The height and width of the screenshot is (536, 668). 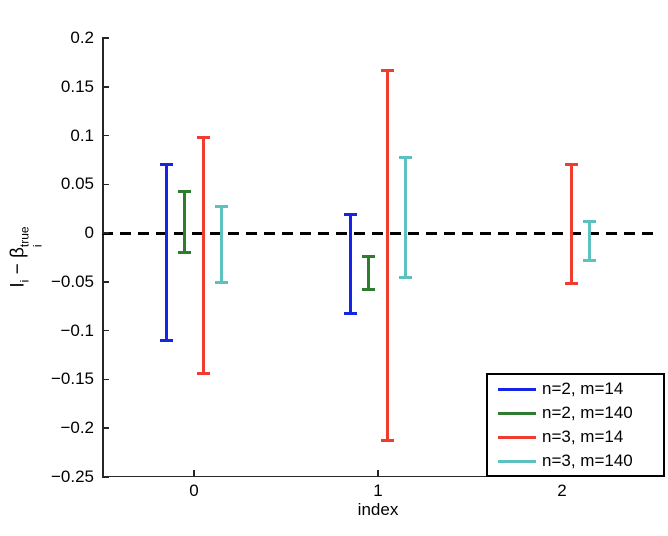 I want to click on errorbar-stem-n-2-m-140-x1, so click(x=369, y=273).